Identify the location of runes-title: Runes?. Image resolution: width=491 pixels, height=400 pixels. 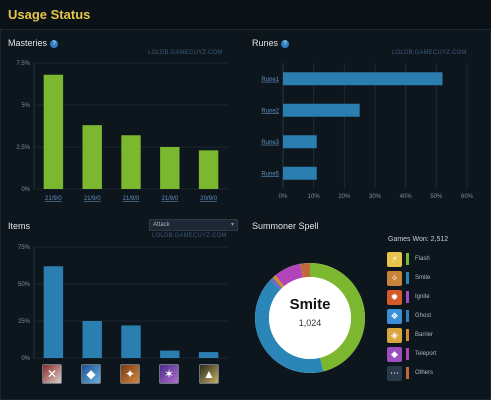
(271, 43).